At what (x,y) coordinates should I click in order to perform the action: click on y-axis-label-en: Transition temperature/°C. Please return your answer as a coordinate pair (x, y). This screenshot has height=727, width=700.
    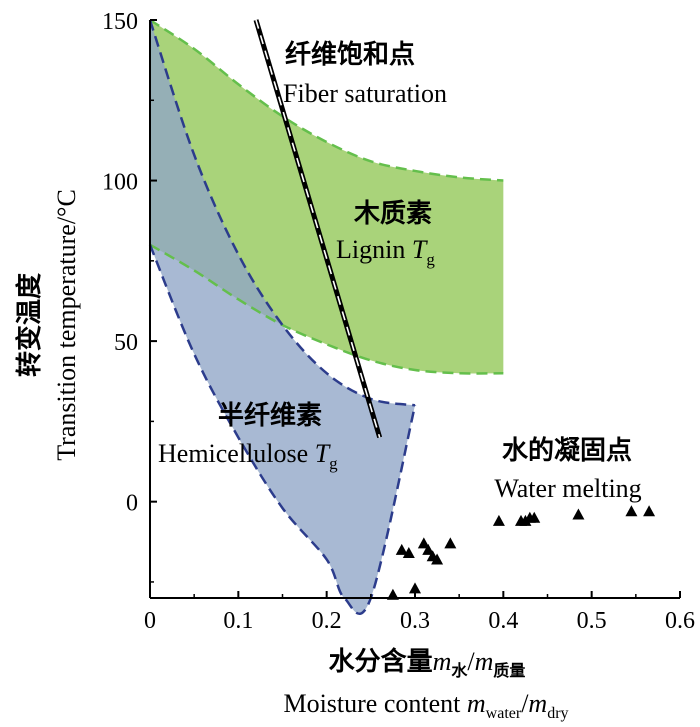
    Looking at the image, I should click on (66, 325).